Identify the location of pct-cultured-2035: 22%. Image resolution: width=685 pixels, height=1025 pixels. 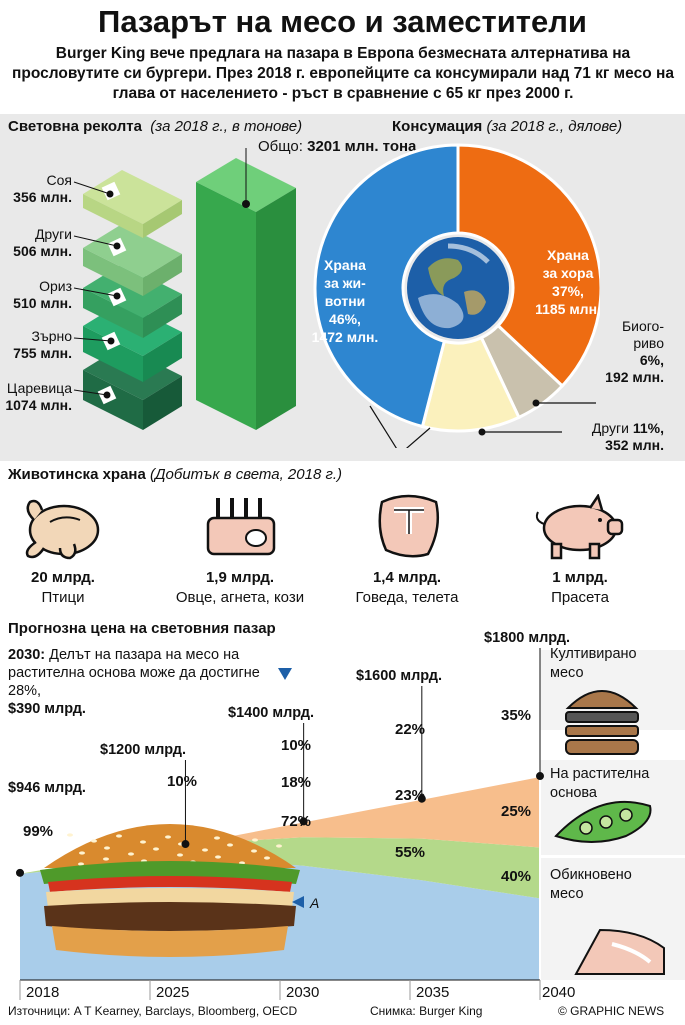
(410, 729).